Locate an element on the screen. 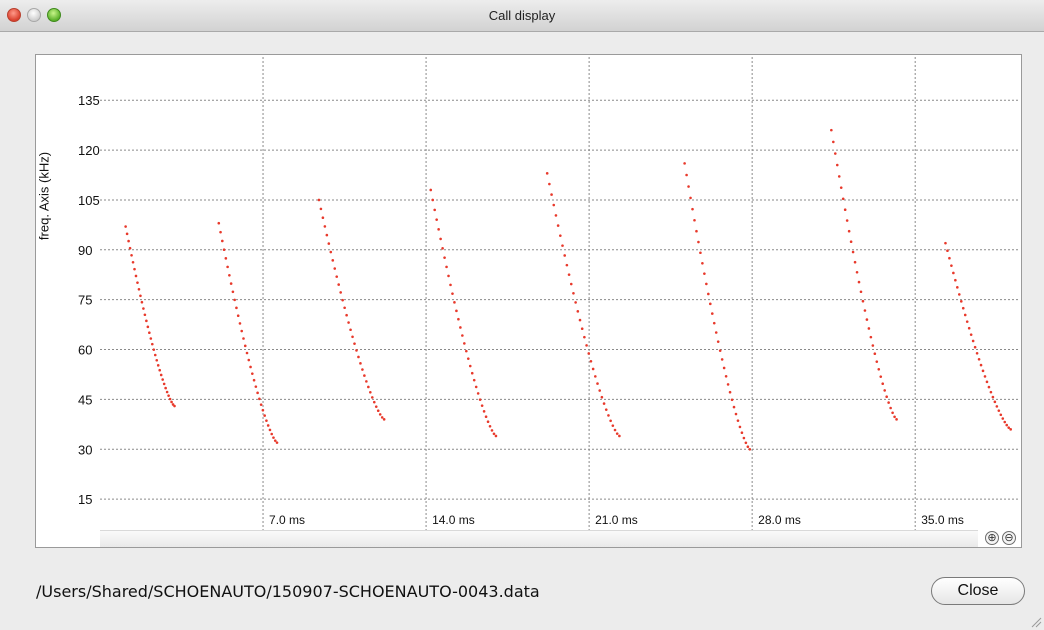 This screenshot has height=630, width=1044. y-tick-label: 105 is located at coordinates (89, 200).